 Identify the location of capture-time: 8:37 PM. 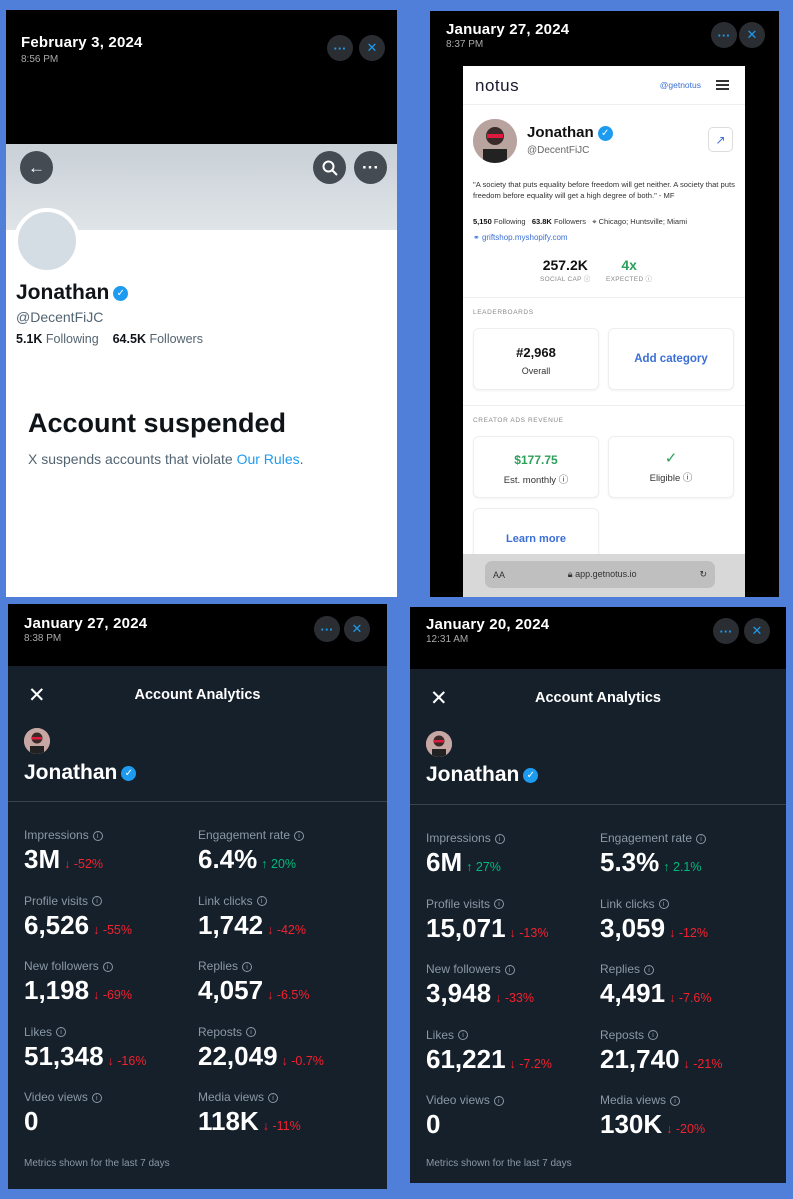
(465, 44).